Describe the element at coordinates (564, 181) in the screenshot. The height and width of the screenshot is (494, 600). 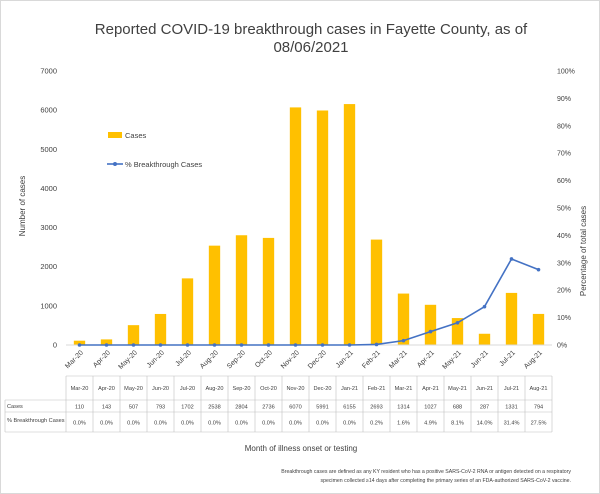
I see `y2-tick-label: 60%` at that location.